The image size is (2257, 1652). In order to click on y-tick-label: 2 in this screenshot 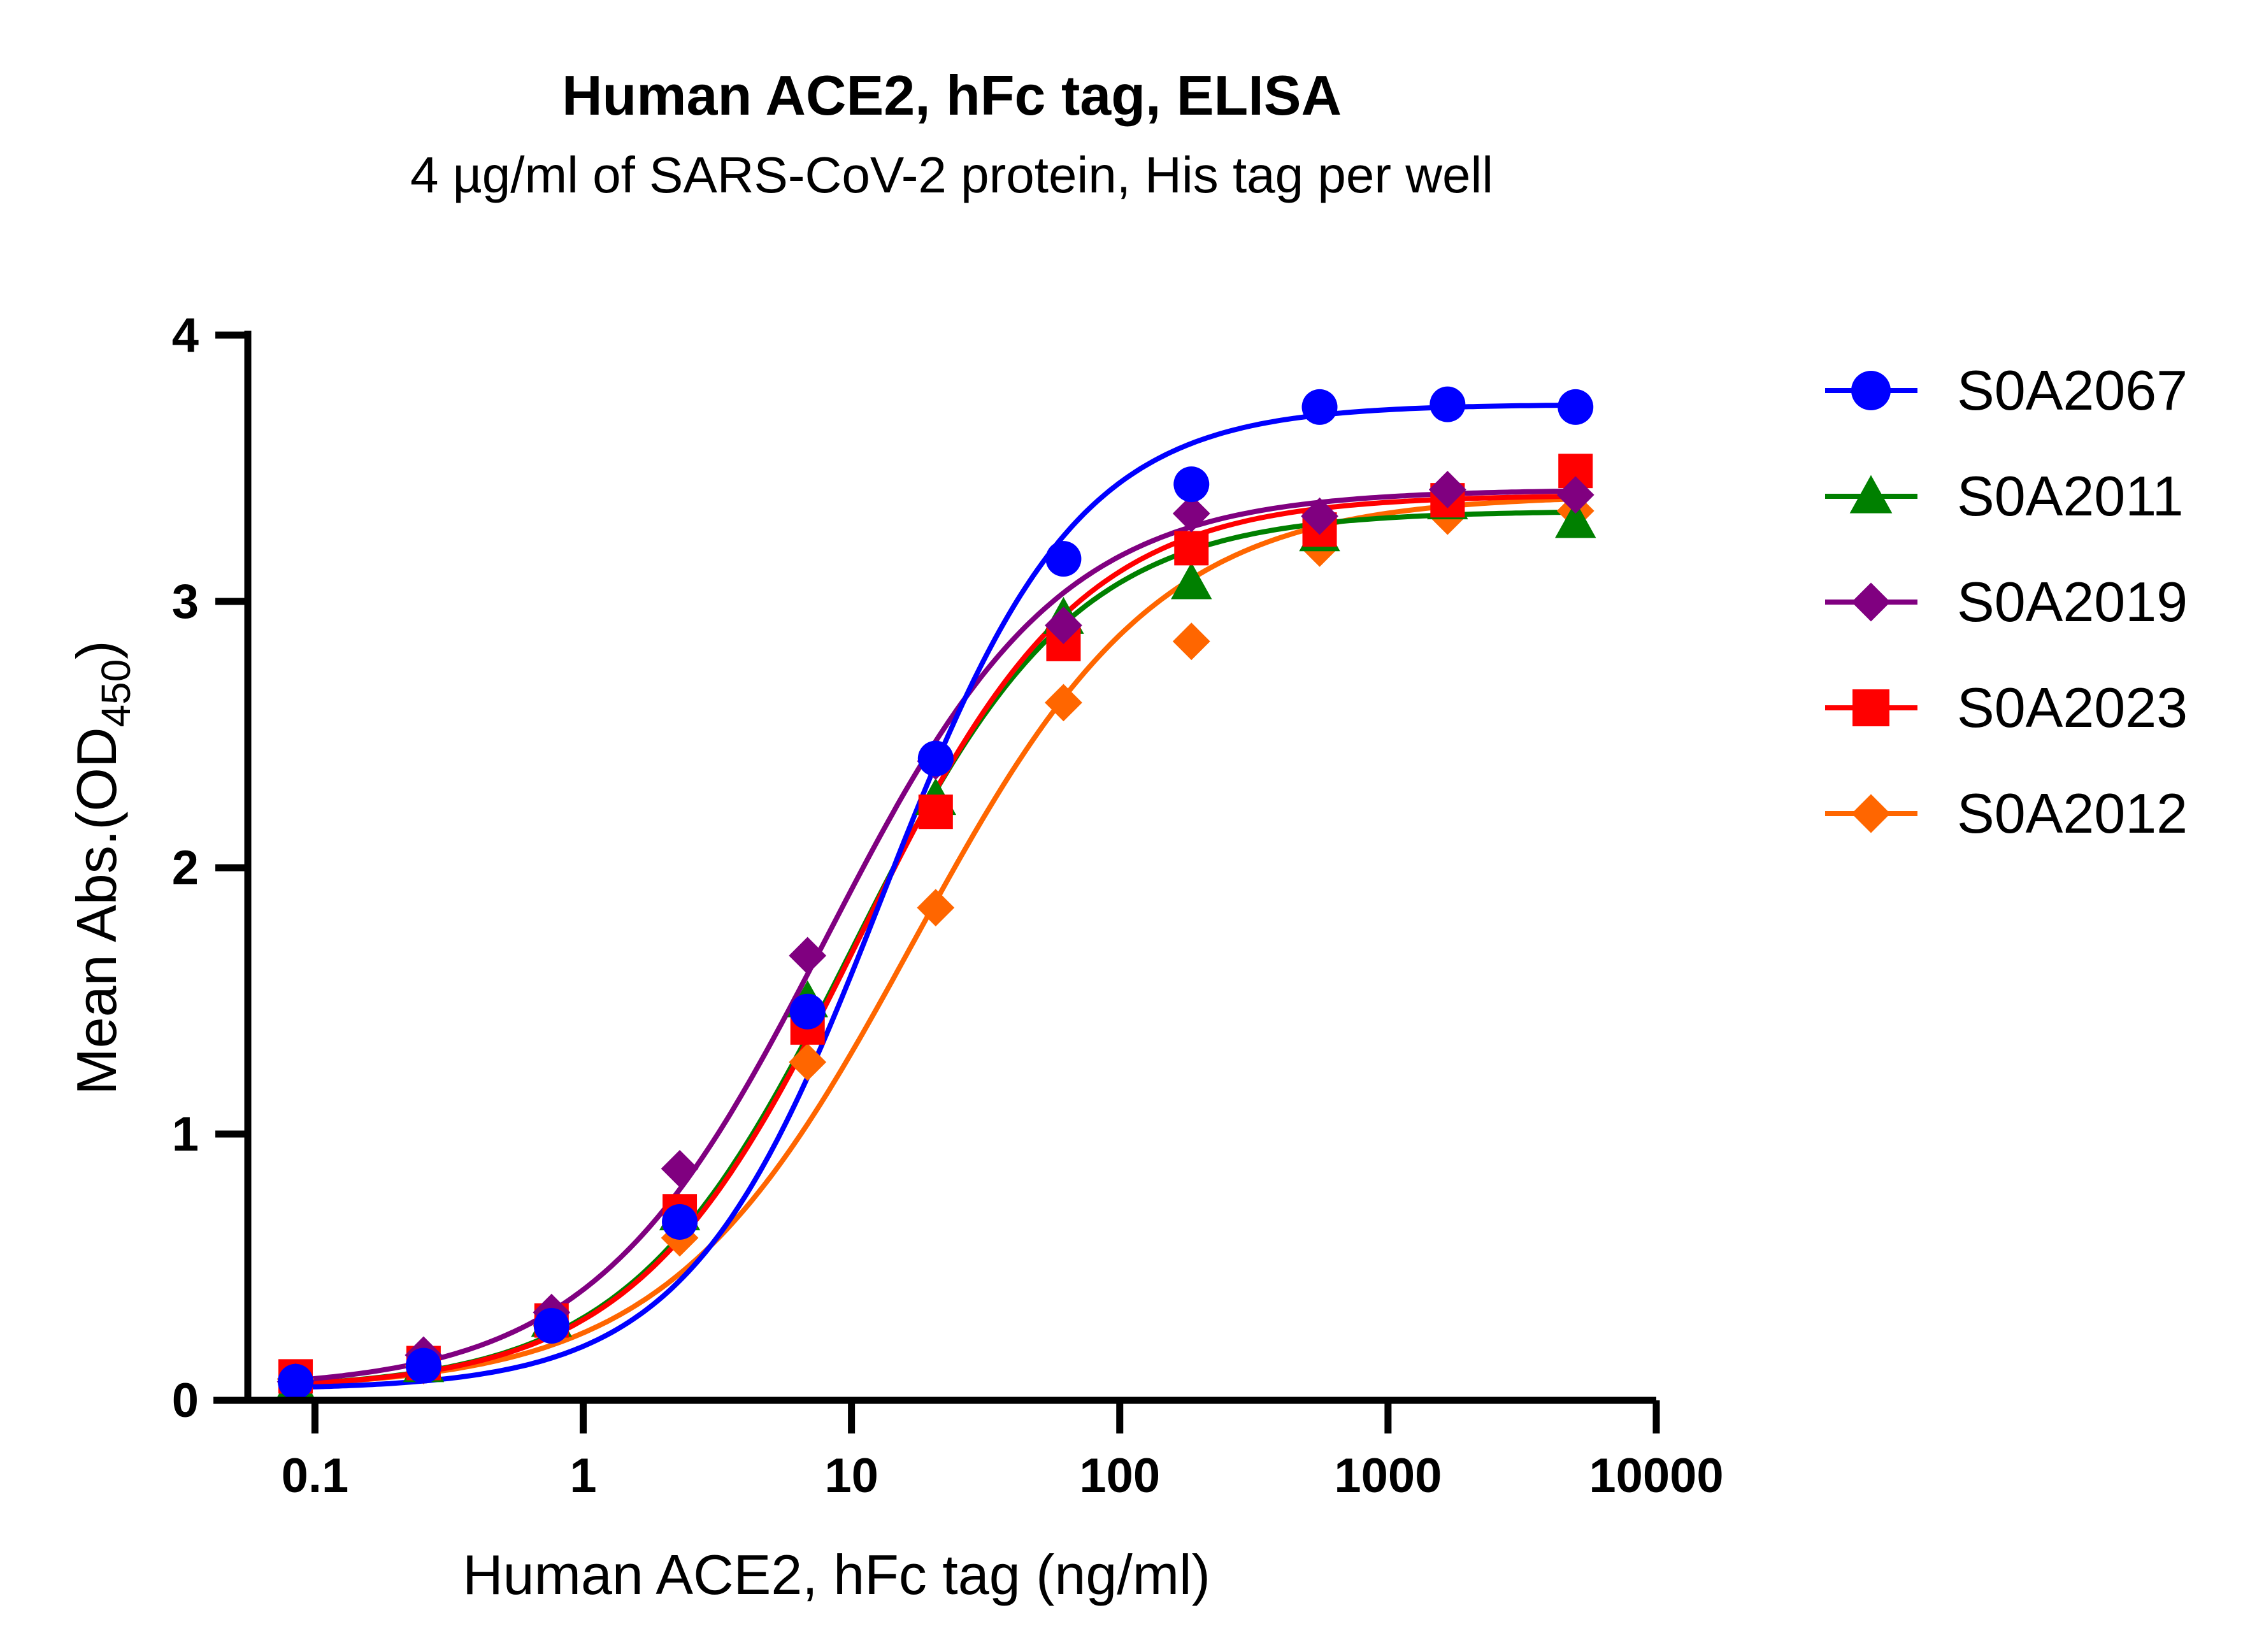, I will do `click(185, 868)`.